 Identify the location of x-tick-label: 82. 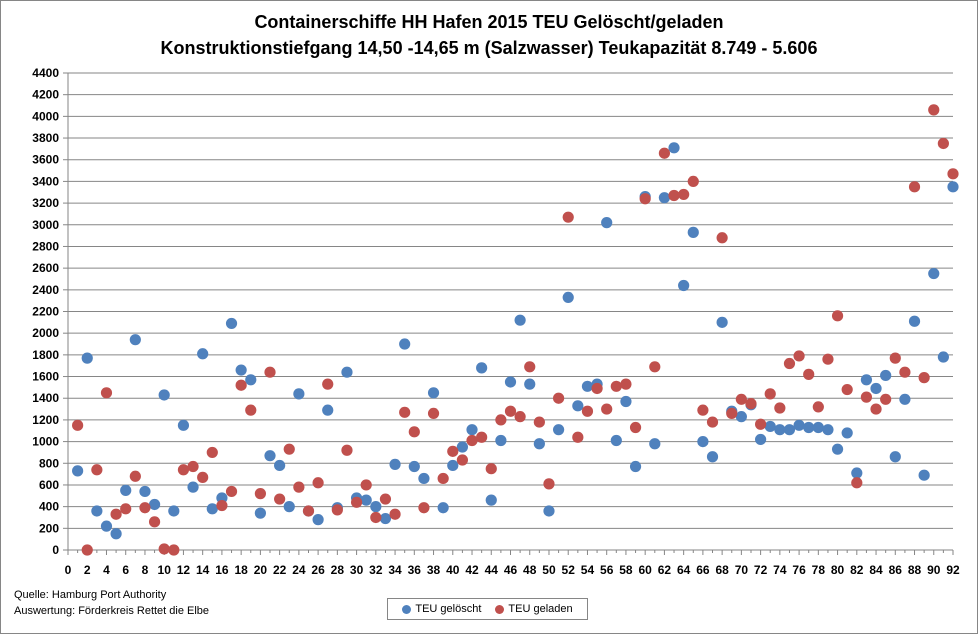
(857, 570).